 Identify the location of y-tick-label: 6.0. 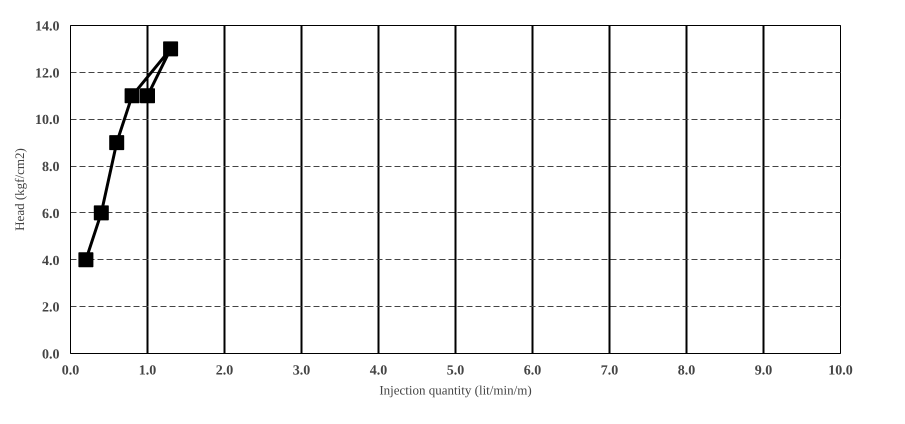
(51, 214).